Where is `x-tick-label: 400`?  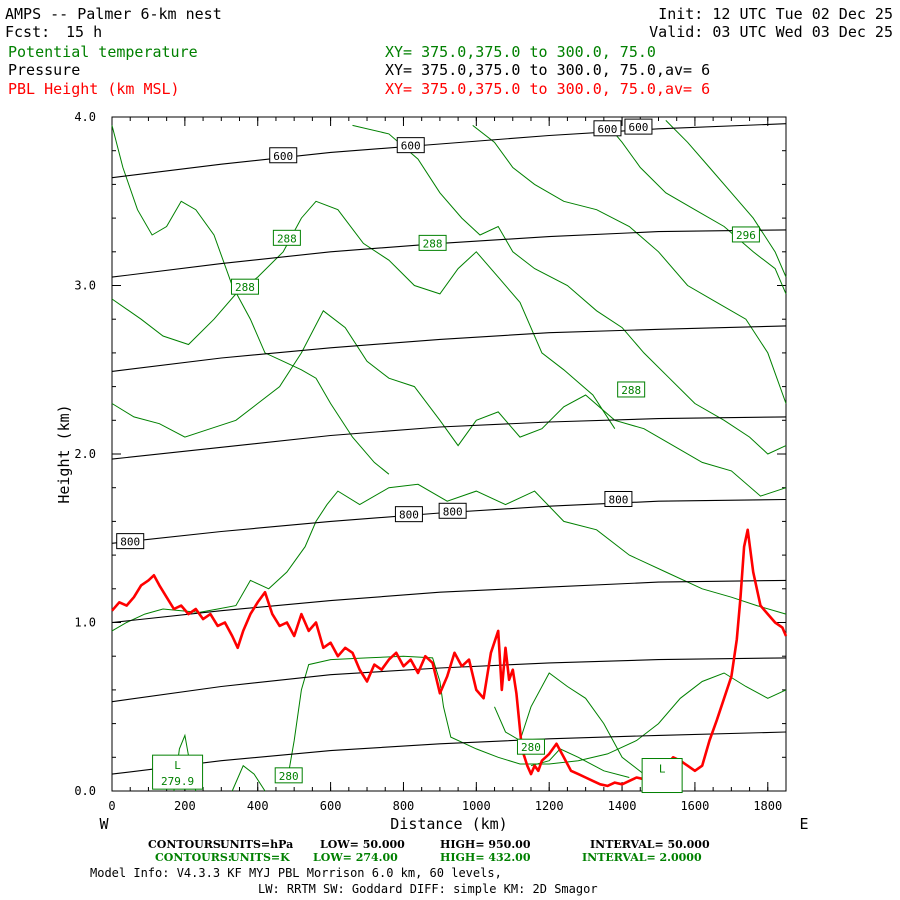
x-tick-label: 400 is located at coordinates (258, 806).